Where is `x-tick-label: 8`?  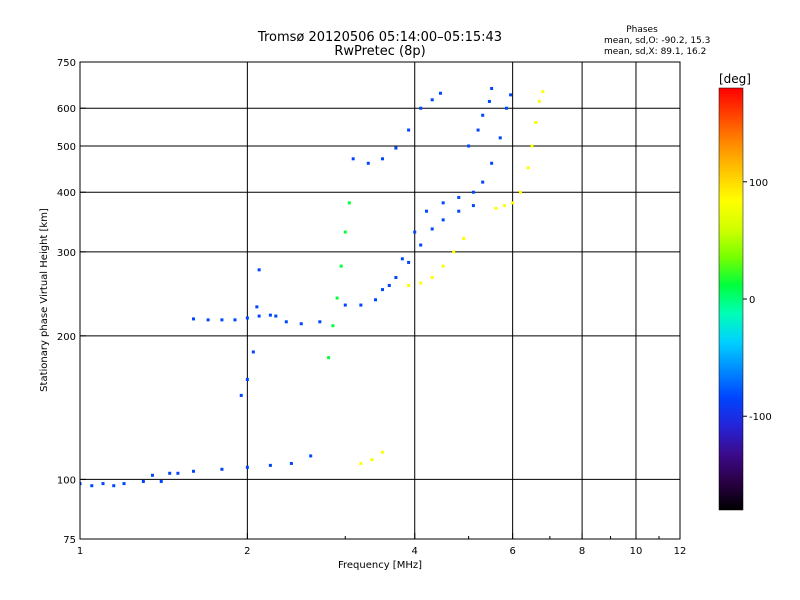
x-tick-label: 8 is located at coordinates (582, 551).